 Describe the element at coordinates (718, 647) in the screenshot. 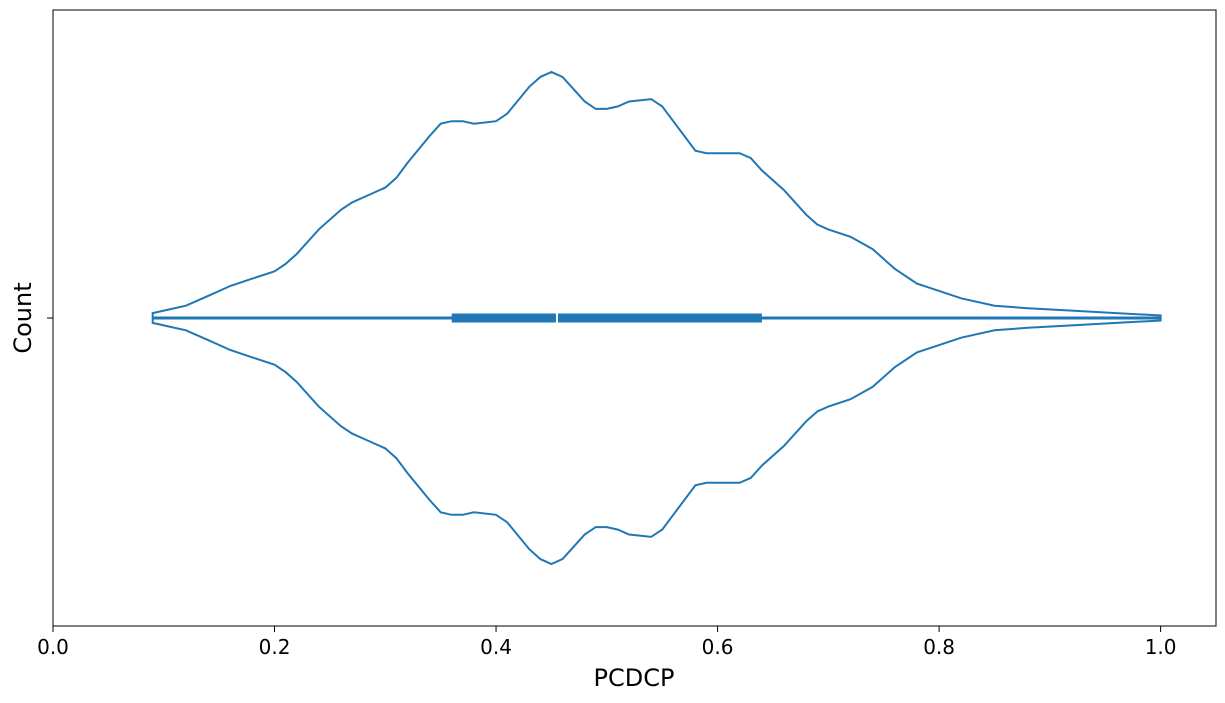

I see `x-tick-label: 0.6` at that location.